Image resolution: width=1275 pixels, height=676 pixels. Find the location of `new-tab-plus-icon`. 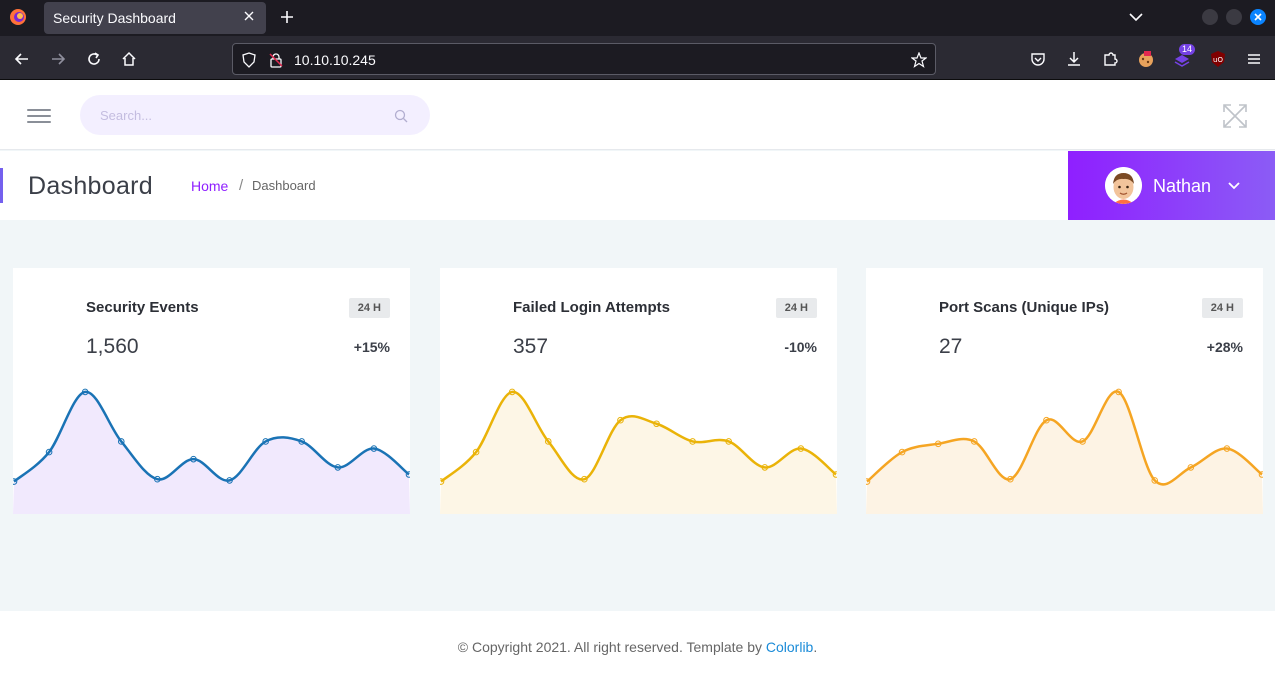

new-tab-plus-icon is located at coordinates (287, 17).